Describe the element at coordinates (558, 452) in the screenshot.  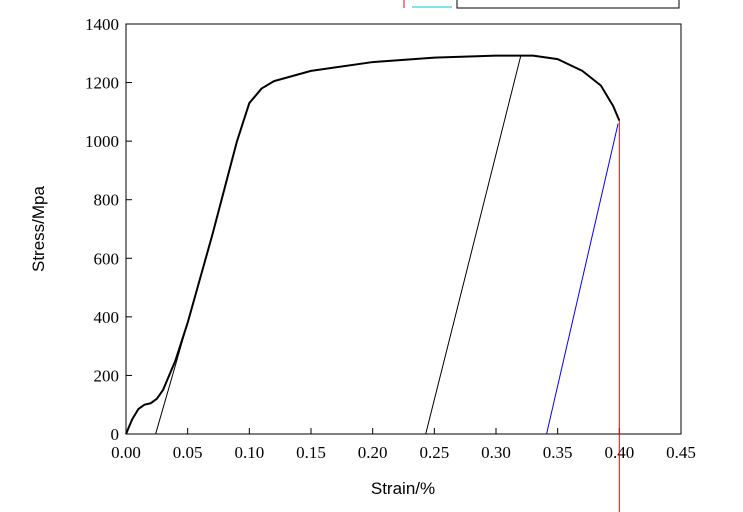
I see `x-tick-label: 0.35` at that location.